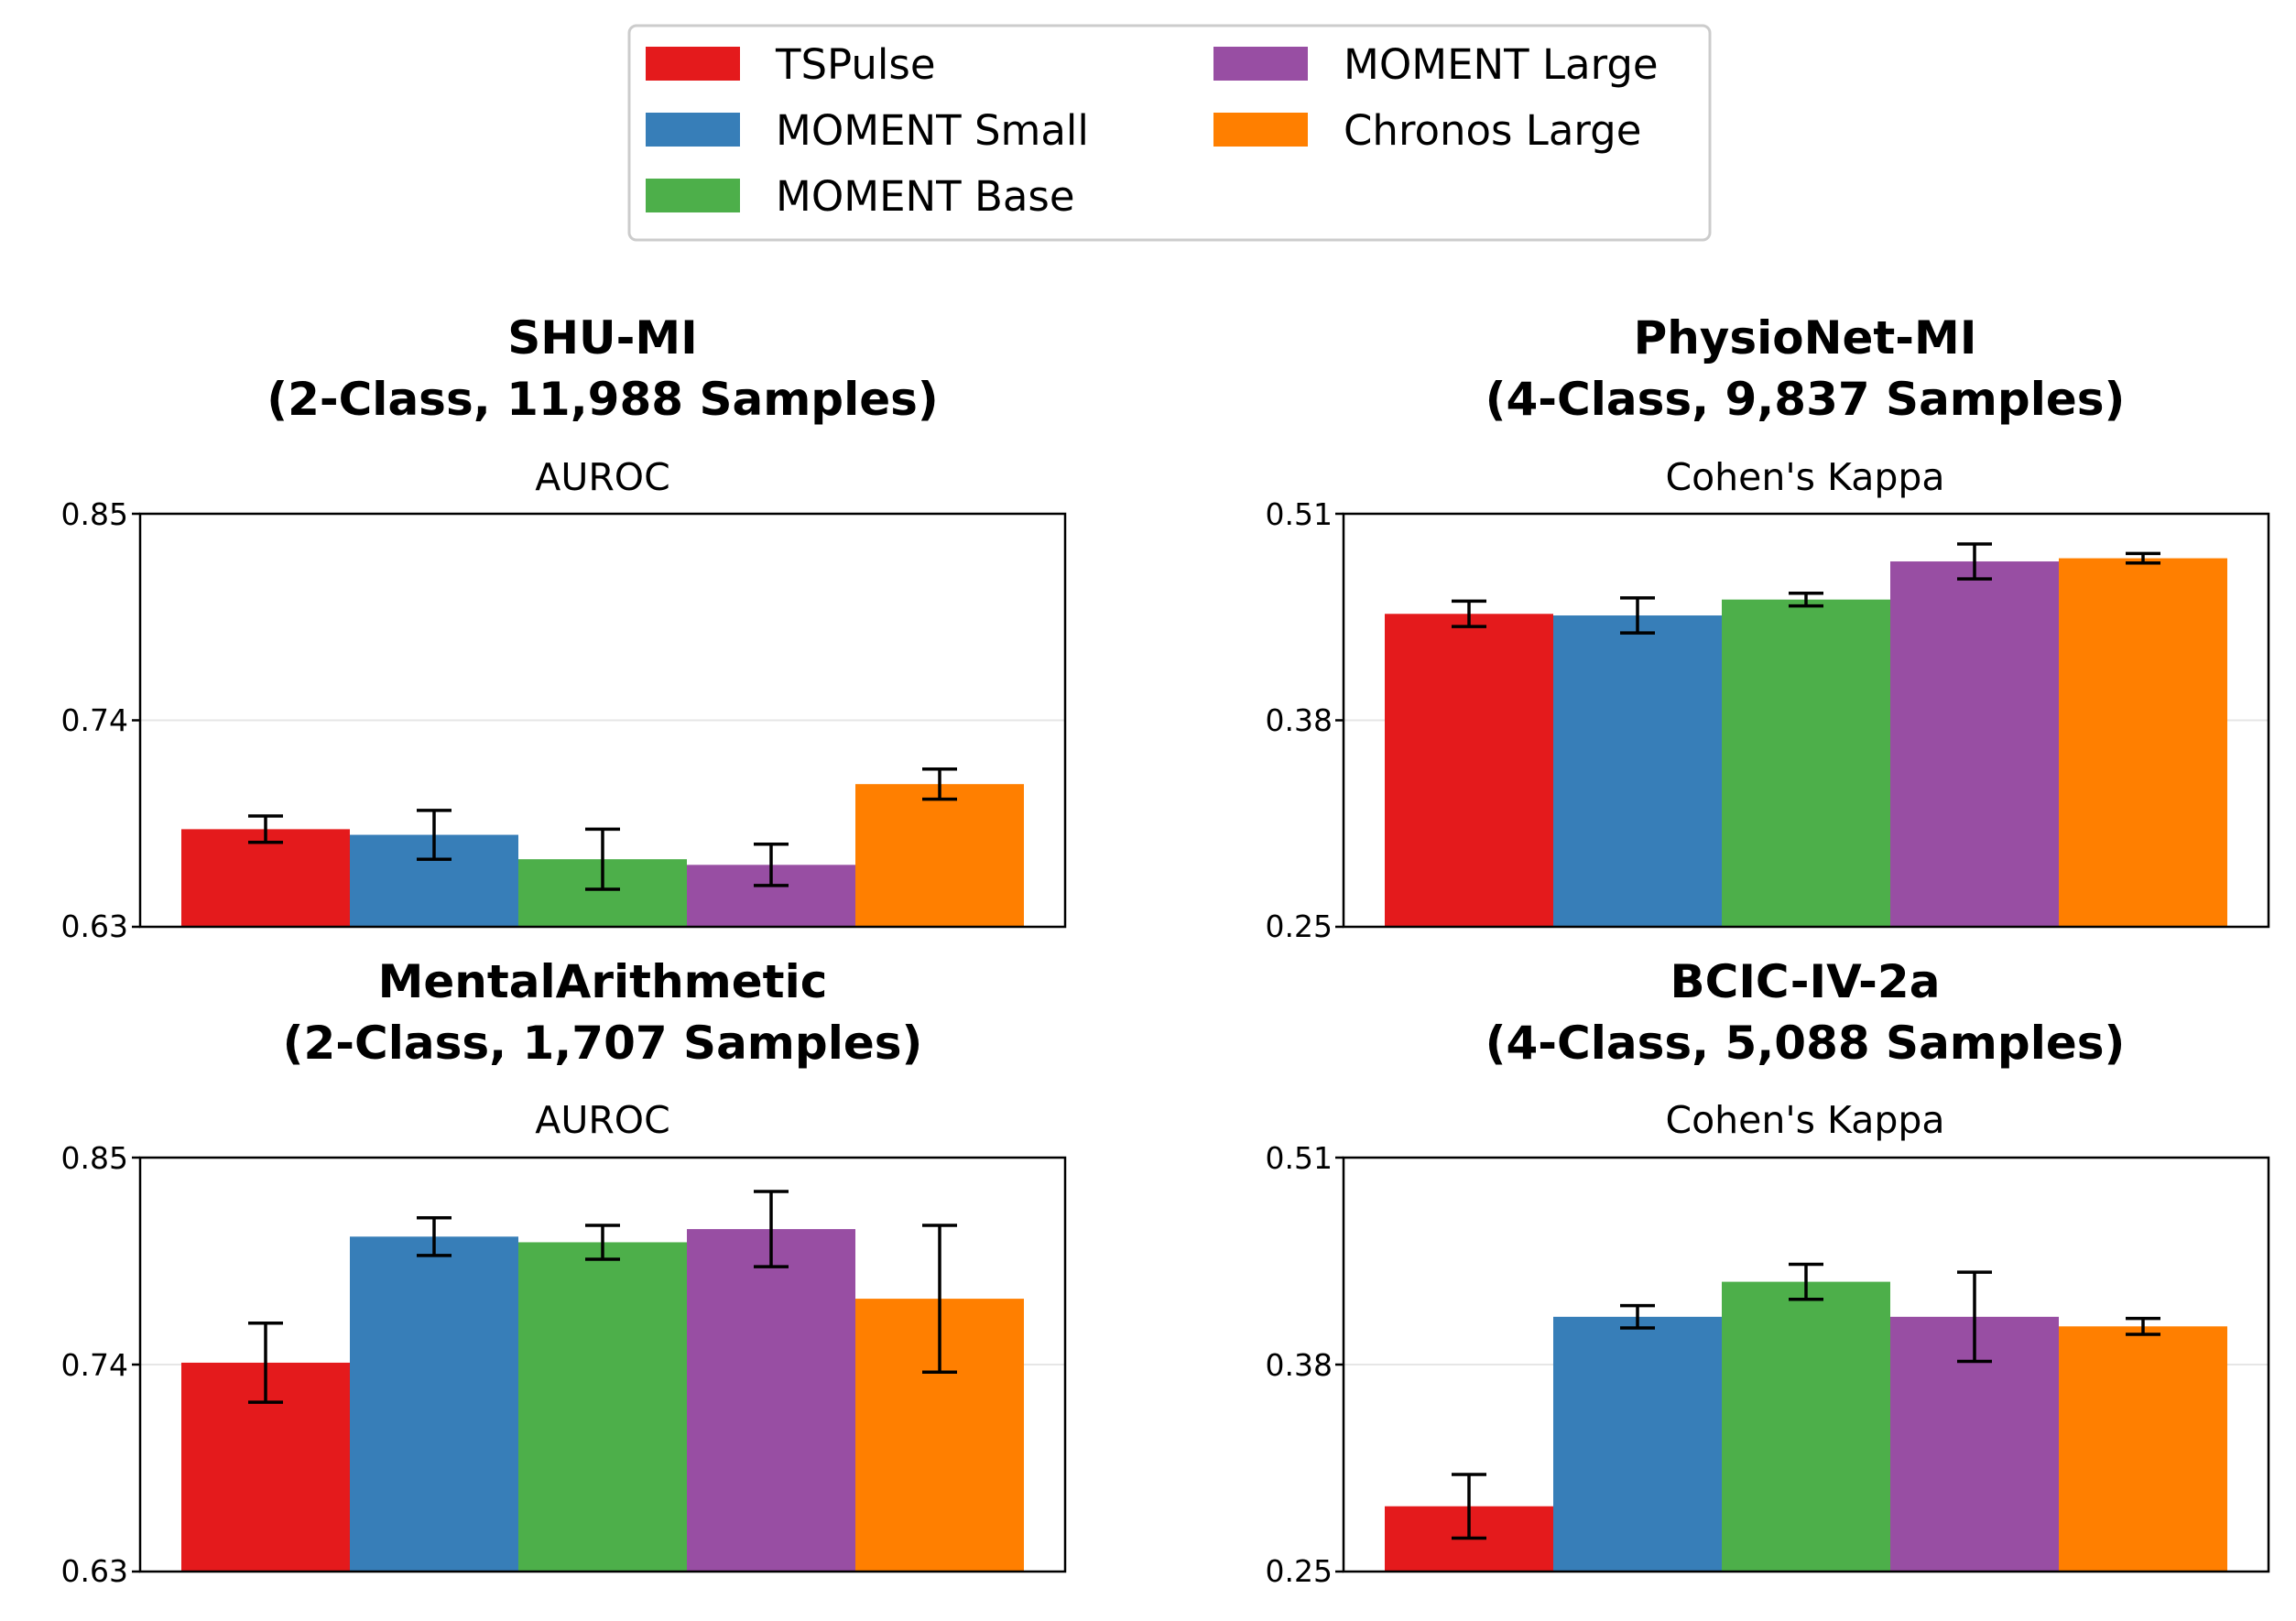 The image size is (2296, 1621). What do you see at coordinates (603, 399) in the screenshot?
I see `panel-title-line2: (2-Class, 11,988 Samples)` at bounding box center [603, 399].